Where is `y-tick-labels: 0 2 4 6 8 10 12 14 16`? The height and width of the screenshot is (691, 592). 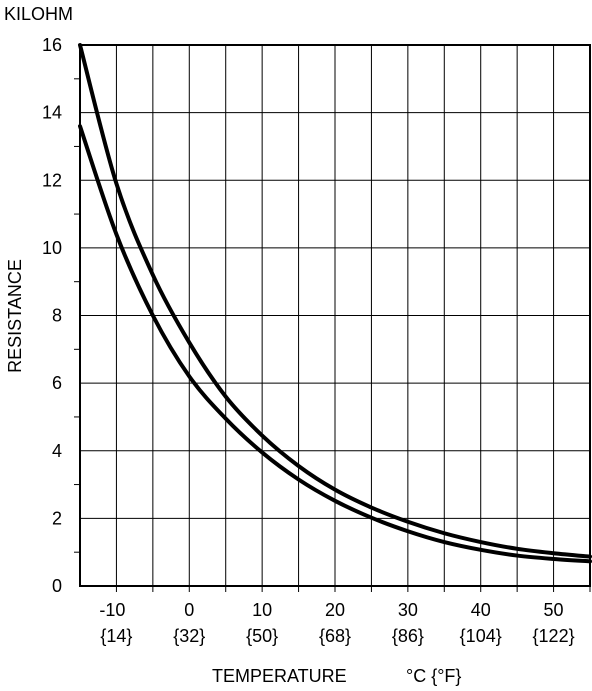 y-tick-labels: 0 2 4 6 8 10 12 14 16 is located at coordinates (52, 315).